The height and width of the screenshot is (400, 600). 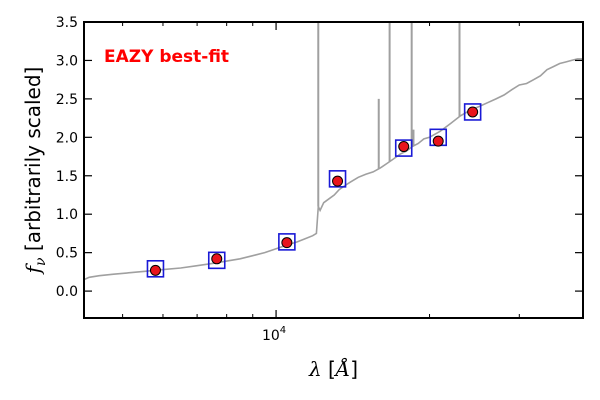 I want to click on y-tick-label: 0.5, so click(x=67, y=254).